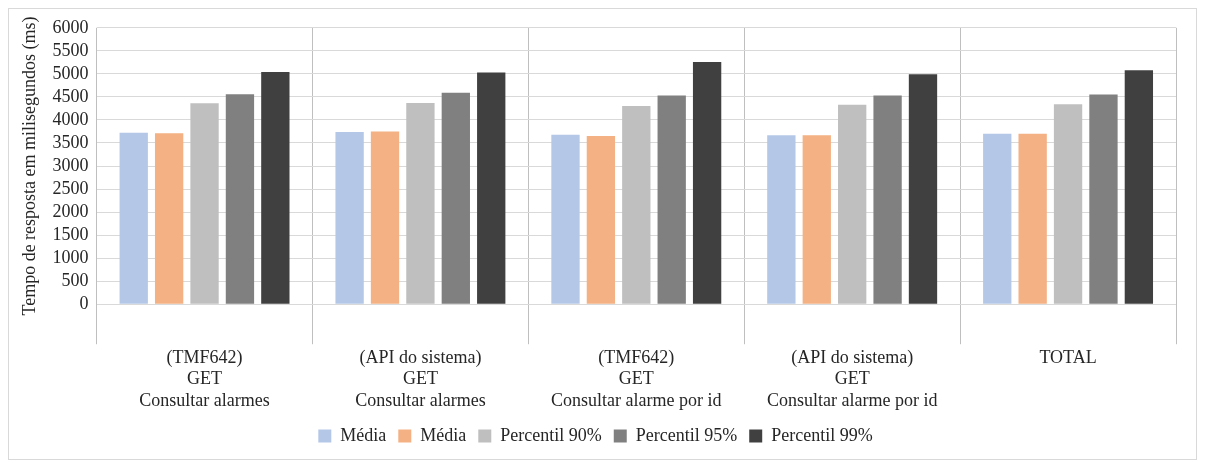 This screenshot has height=468, width=1205. What do you see at coordinates (70, 26) in the screenshot?
I see `y-tick-label: 6000` at bounding box center [70, 26].